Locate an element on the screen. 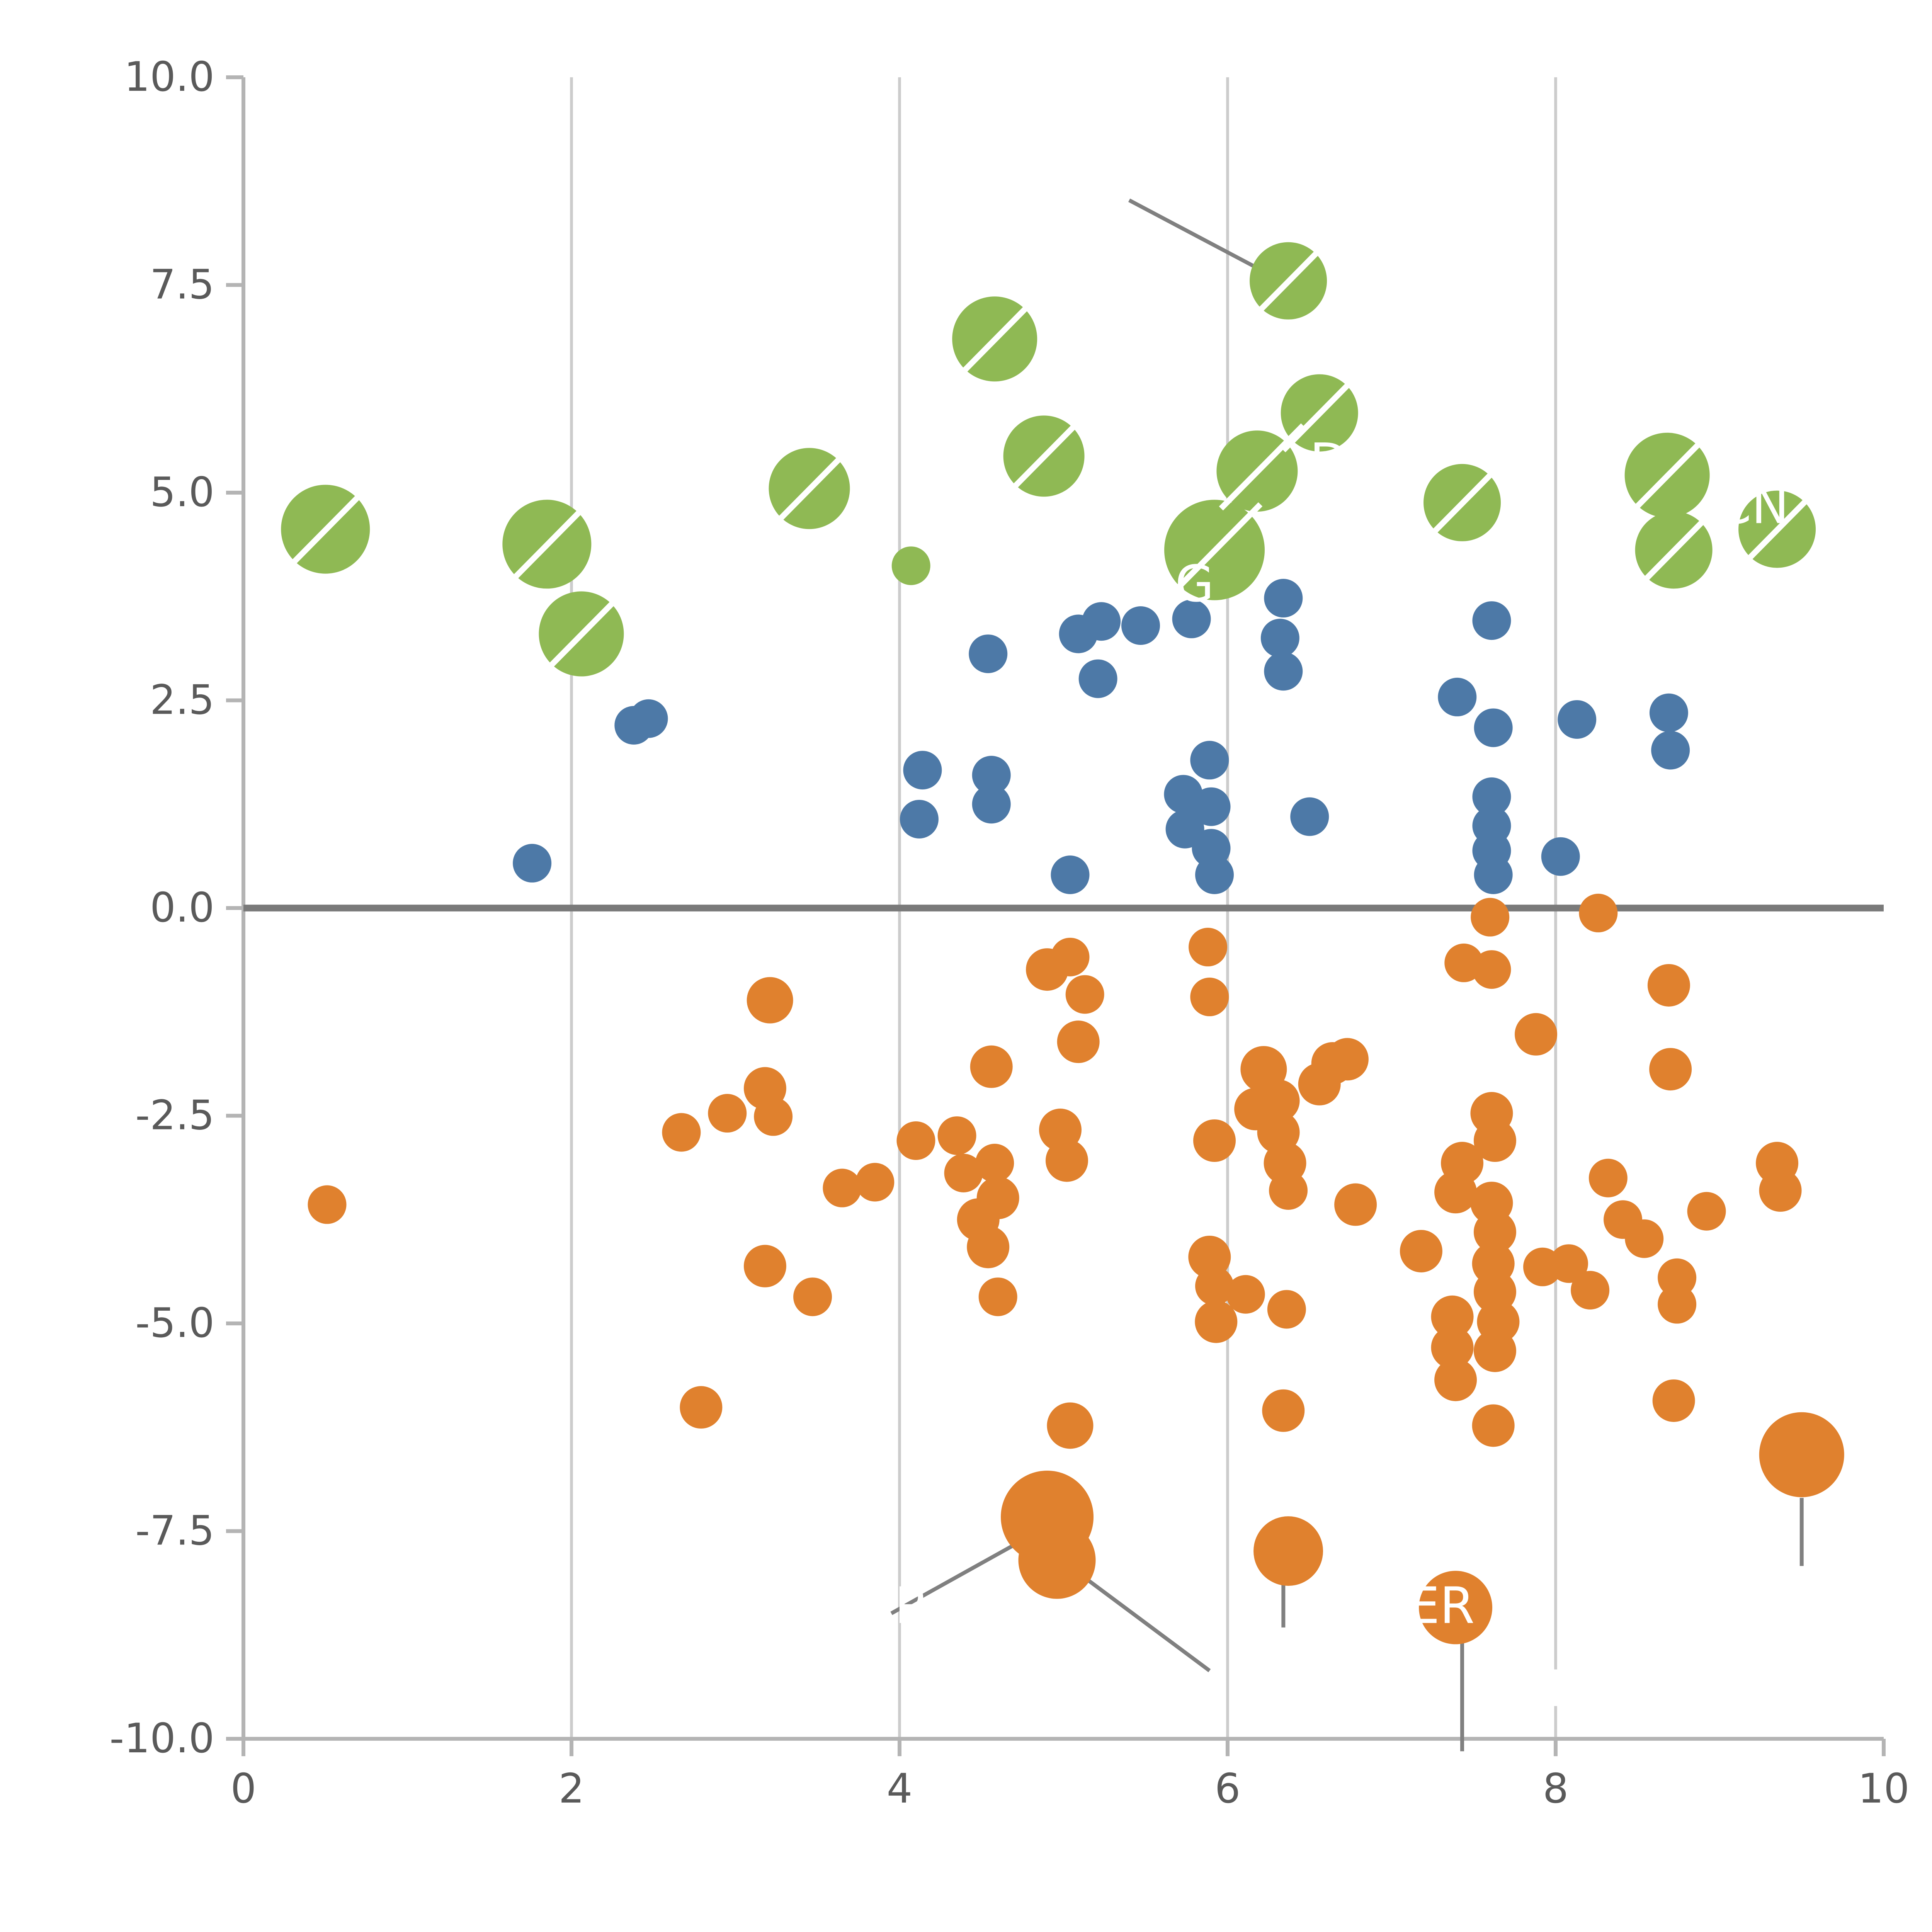 This screenshot has height=1932, width=1932. y-tick-label: 5.0 is located at coordinates (182, 492).